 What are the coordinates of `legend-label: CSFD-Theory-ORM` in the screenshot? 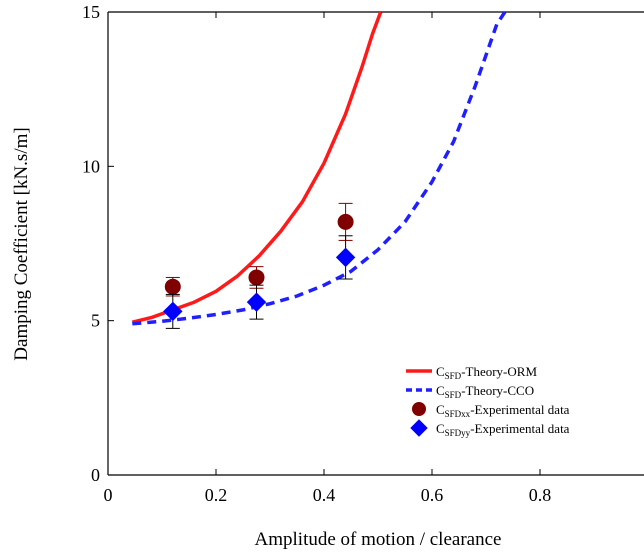 It's located at (486, 372).